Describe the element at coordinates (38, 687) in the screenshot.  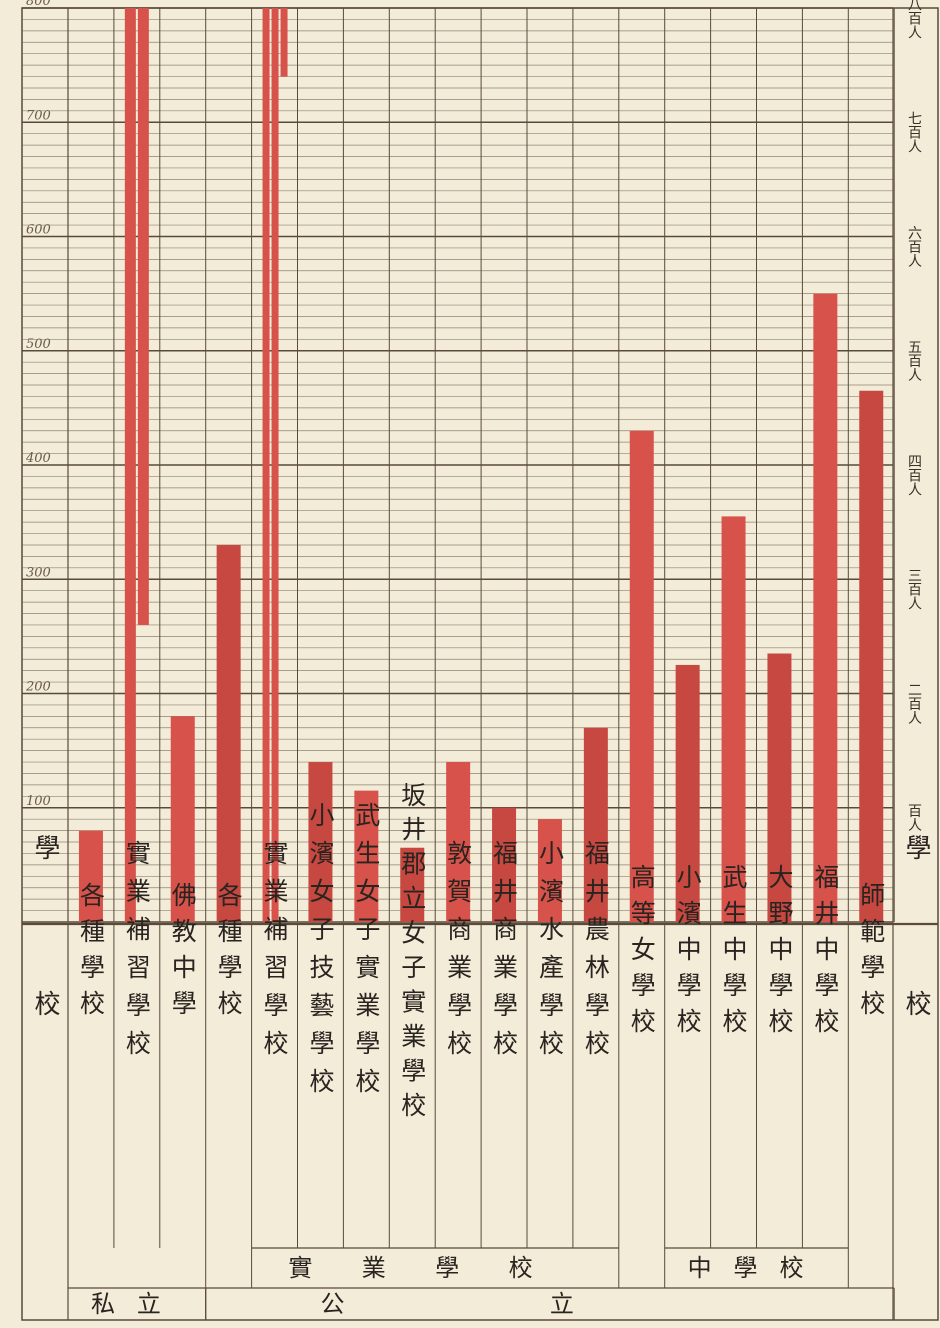
I see `y-tick-label: 200` at that location.